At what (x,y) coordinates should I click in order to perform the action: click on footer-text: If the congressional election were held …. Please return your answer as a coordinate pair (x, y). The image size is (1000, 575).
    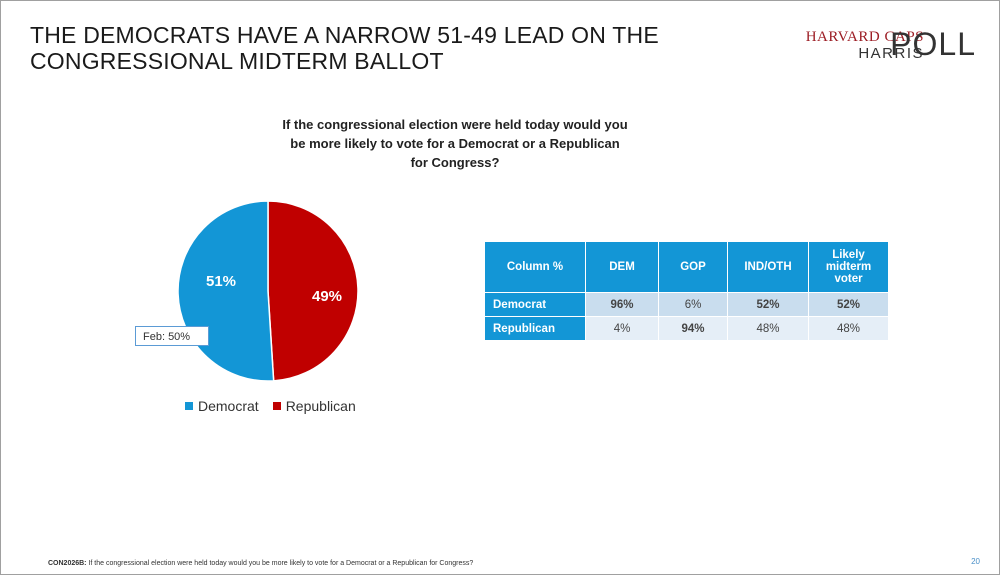
    Looking at the image, I should click on (281, 563).